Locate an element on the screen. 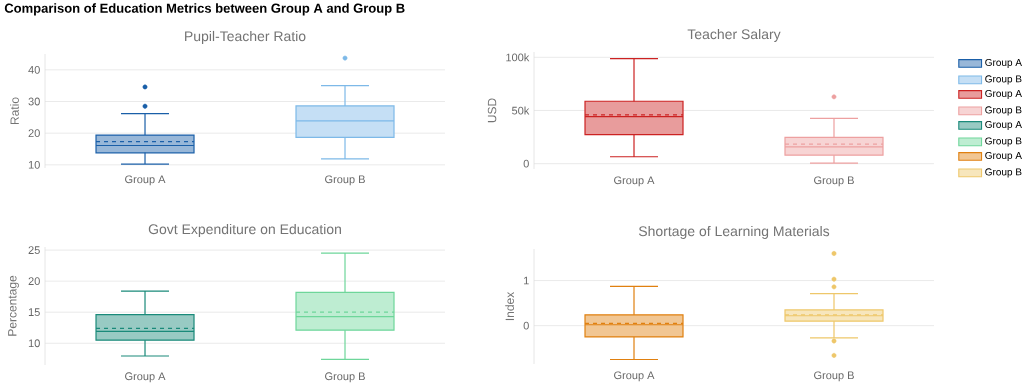  y-axis-title: Ratio is located at coordinates (14, 111).